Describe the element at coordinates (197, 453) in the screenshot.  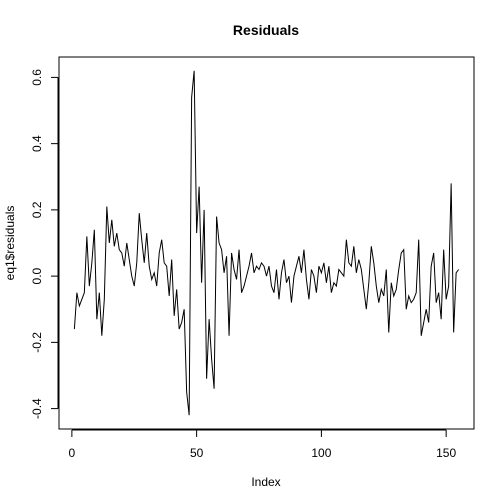
I see `x-tick-label: 50` at that location.